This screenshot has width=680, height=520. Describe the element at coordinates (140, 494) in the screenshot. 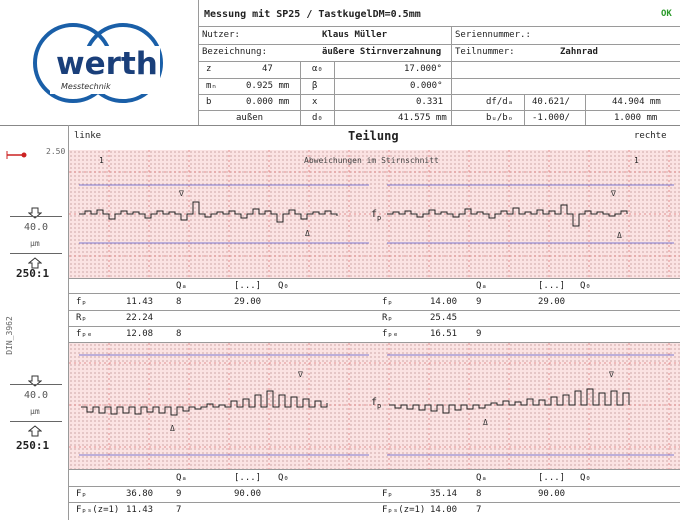

I see `t2-l-r0-val: 36.80` at that location.